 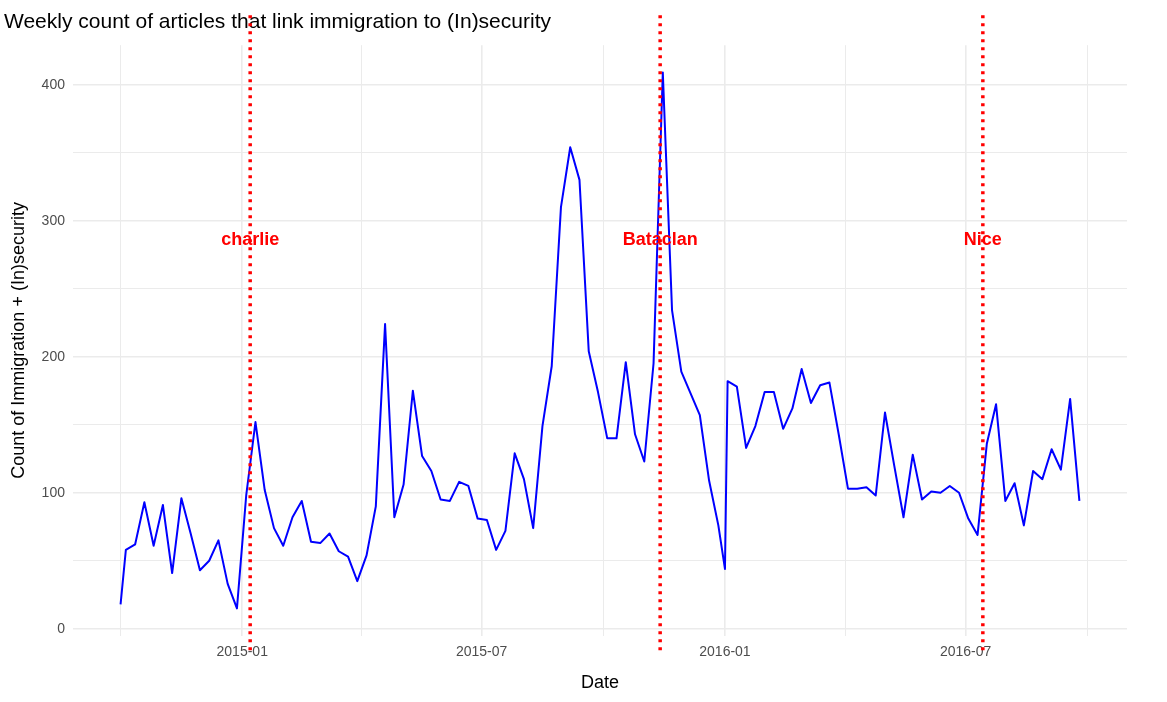 What do you see at coordinates (17, 340) in the screenshot?
I see `y-axis-title: Count of Immigration + (In)security` at bounding box center [17, 340].